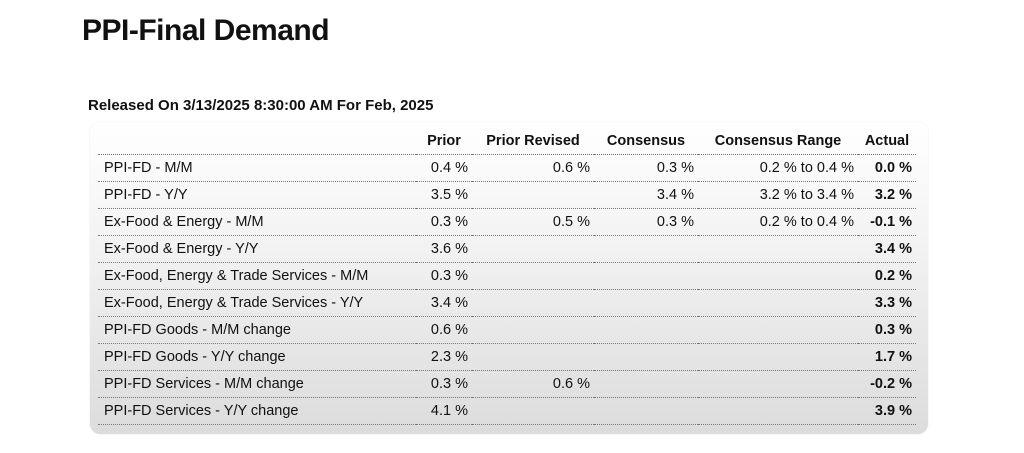  Describe the element at coordinates (257, 411) in the screenshot. I see `row-label: PPI-FD Services - Y/Y change` at that location.